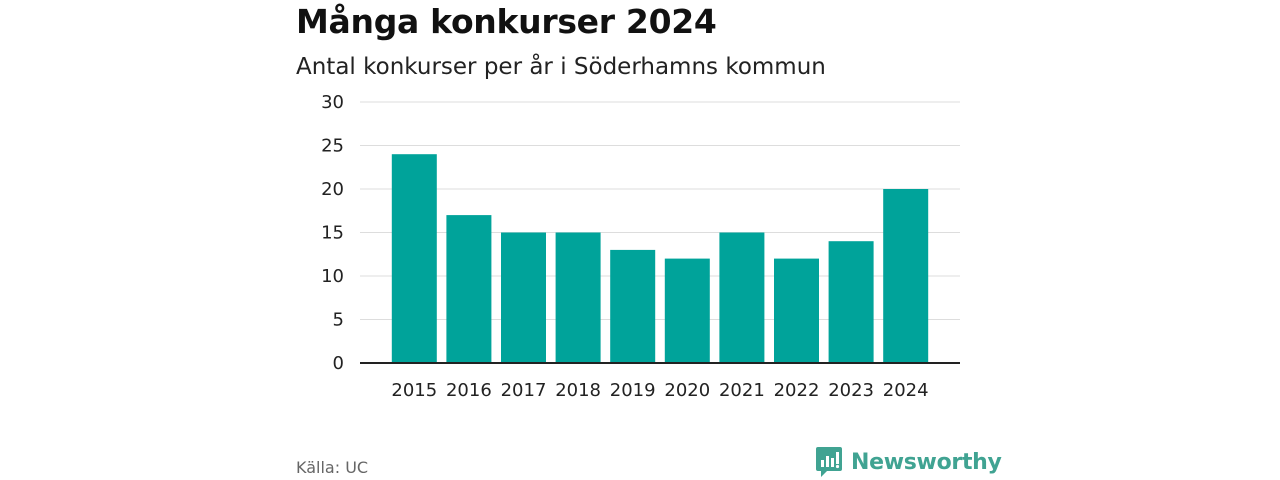  I want to click on brand-name: Newsworthy, so click(926, 462).